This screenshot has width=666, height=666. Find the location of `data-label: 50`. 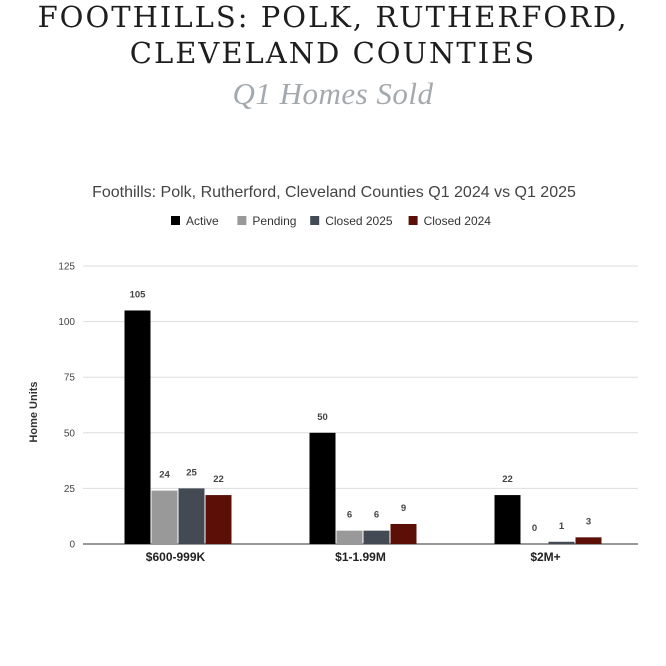

data-label: 50 is located at coordinates (322, 417).